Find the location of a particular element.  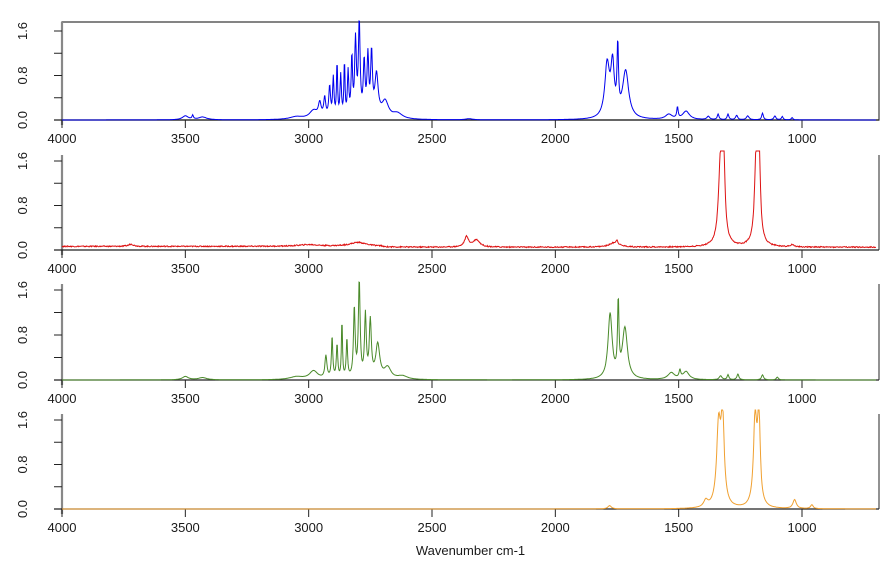

x-axis-title: Wavenumber cm-1 is located at coordinates (470, 550).